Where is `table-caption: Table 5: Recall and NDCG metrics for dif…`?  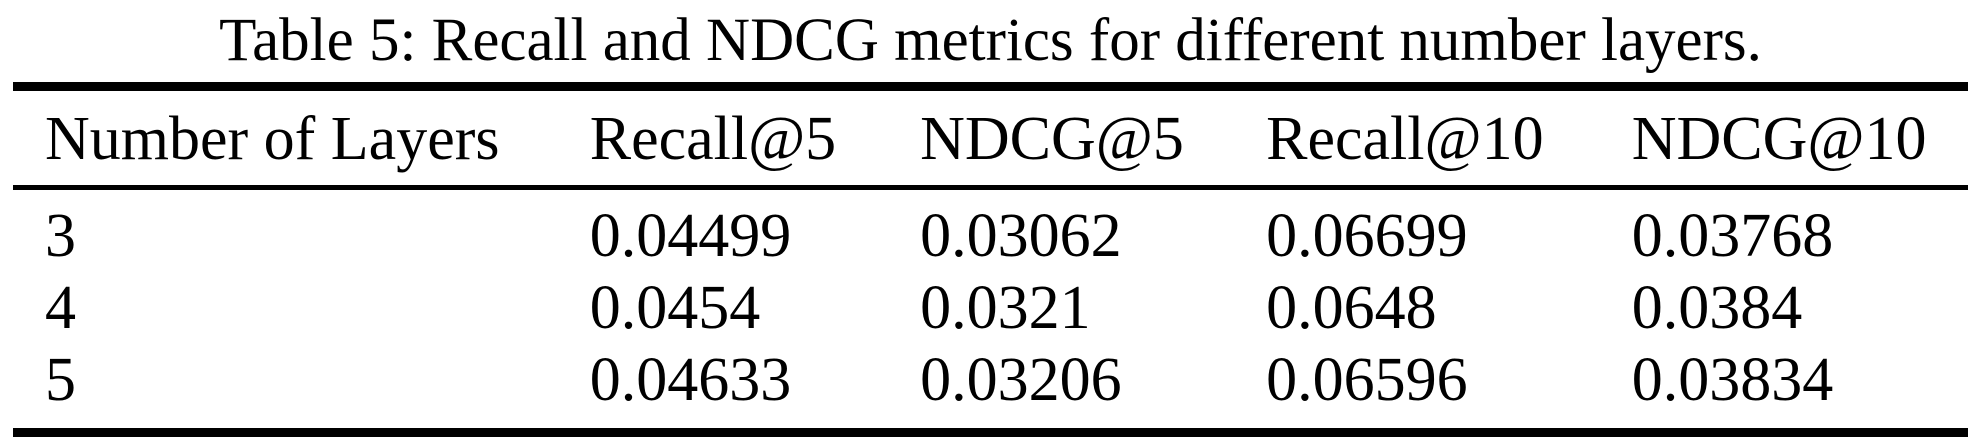 table-caption: Table 5: Recall and NDCG metrics for dif… is located at coordinates (990, 40).